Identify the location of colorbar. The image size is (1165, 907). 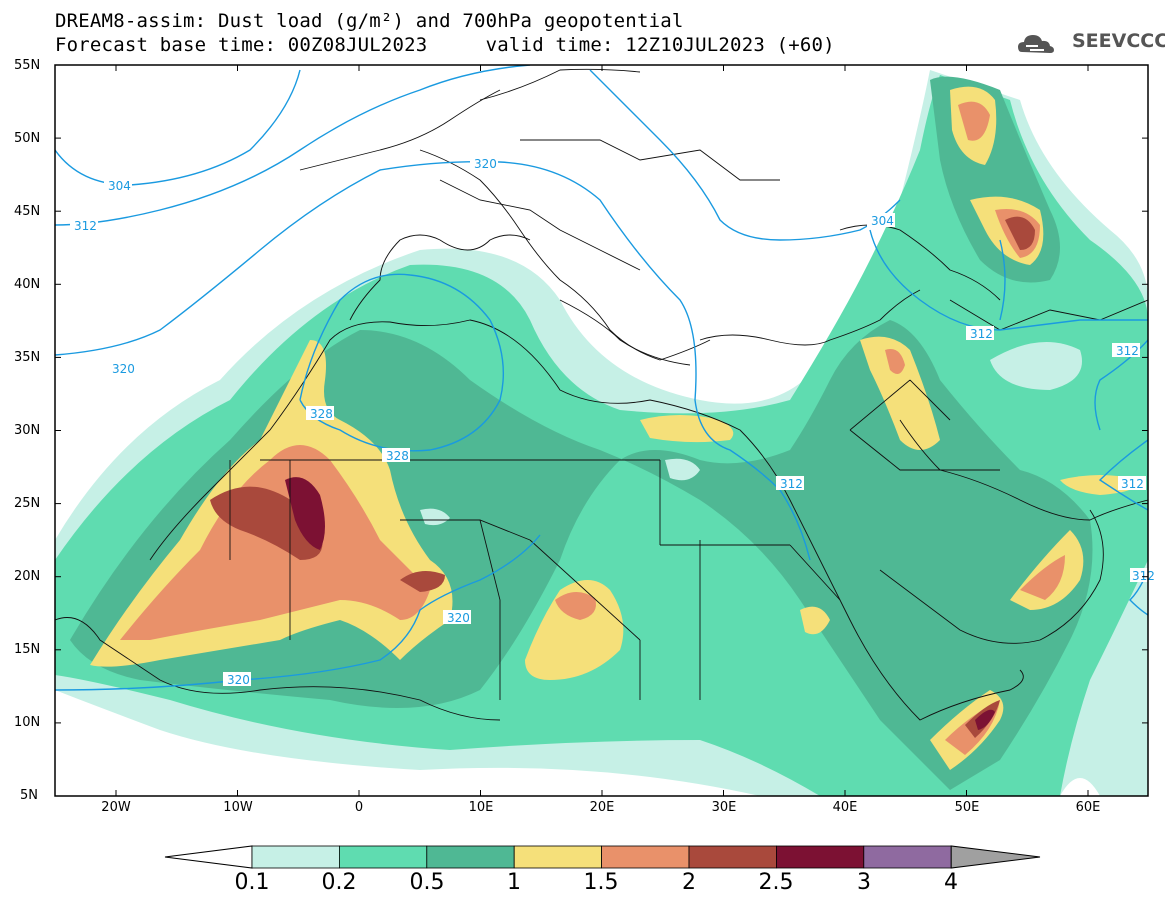
(602, 857).